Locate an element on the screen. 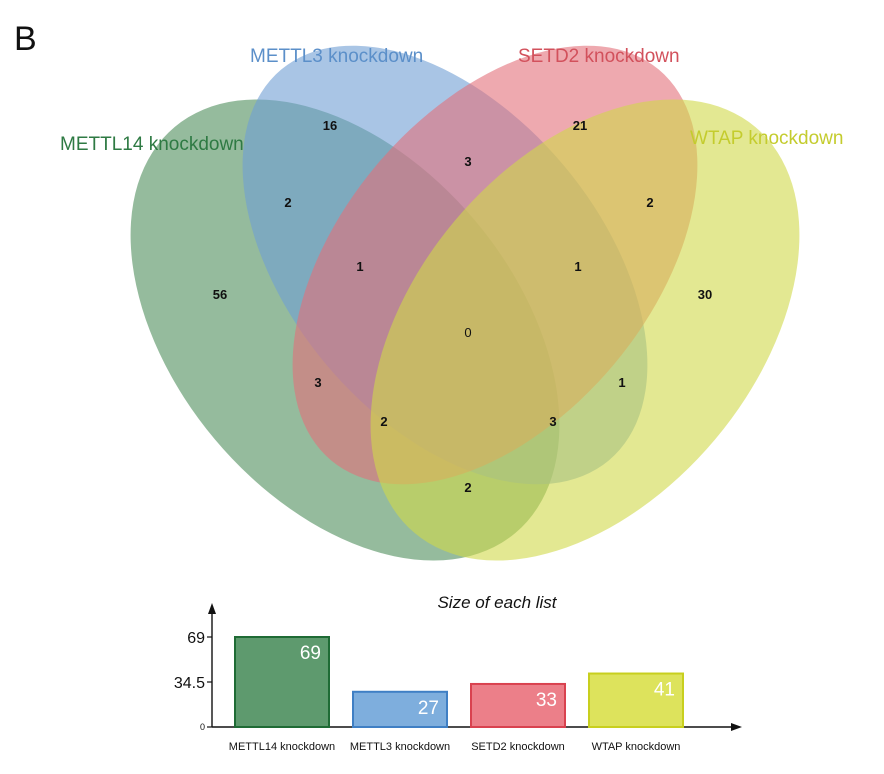 This screenshot has width=884, height=774. x-category-label: METTL14 knockdown is located at coordinates (282, 747).